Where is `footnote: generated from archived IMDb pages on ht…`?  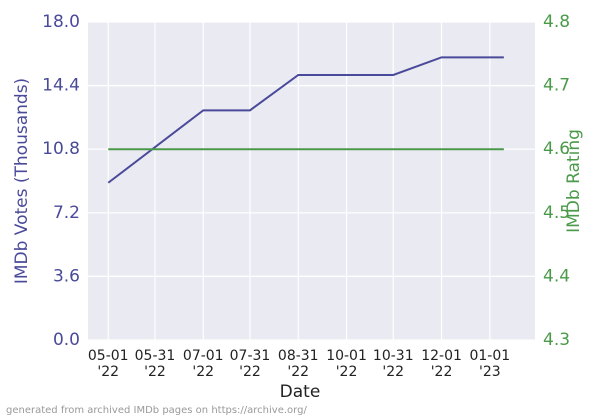
footnote: generated from archived IMDb pages on ht… is located at coordinates (156, 410).